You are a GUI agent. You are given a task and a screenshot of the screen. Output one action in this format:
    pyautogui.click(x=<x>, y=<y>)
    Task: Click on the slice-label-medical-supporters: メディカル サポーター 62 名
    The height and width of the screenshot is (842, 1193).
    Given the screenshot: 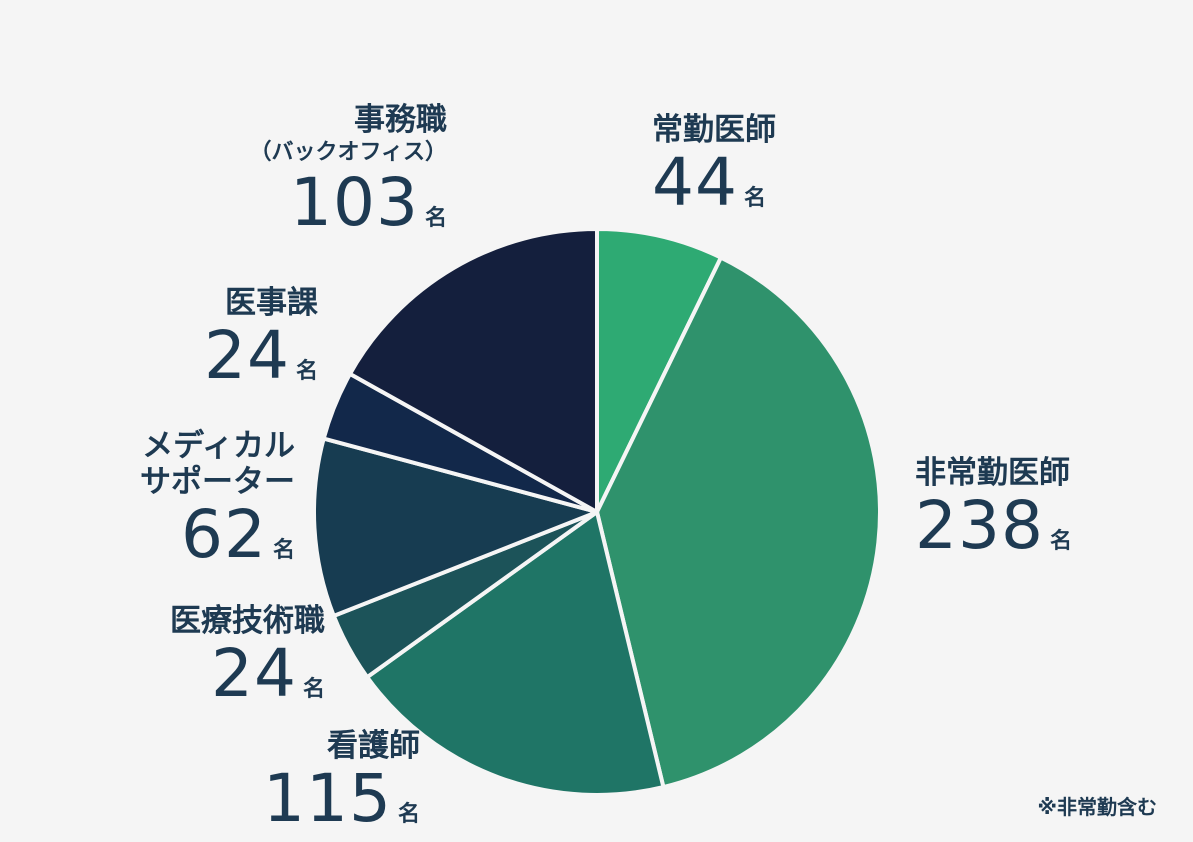 What is the action you would take?
    pyautogui.click(x=217, y=499)
    